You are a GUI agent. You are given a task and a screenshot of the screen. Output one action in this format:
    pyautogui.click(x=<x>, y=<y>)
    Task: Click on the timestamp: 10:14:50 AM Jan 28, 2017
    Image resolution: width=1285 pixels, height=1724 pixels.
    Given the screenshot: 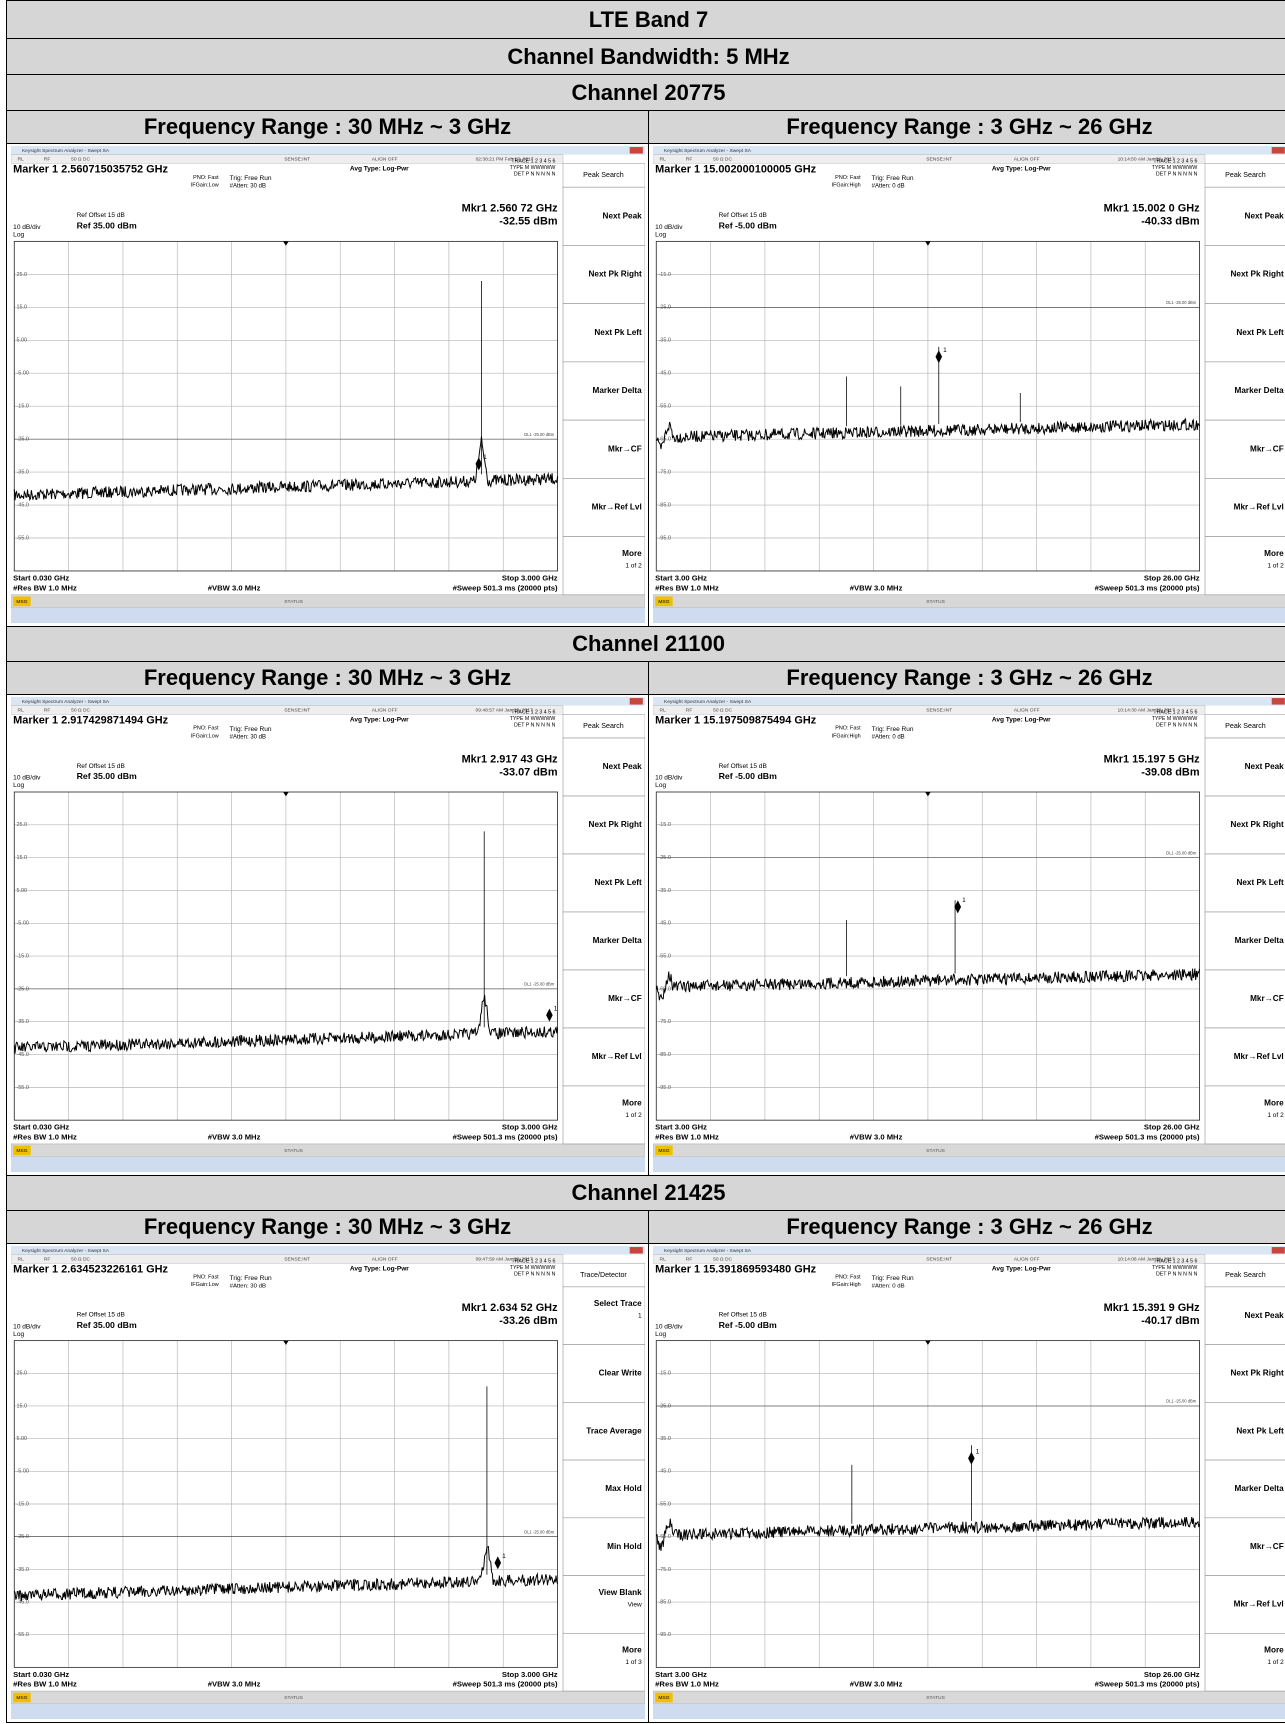 What is the action you would take?
    pyautogui.click(x=1146, y=160)
    